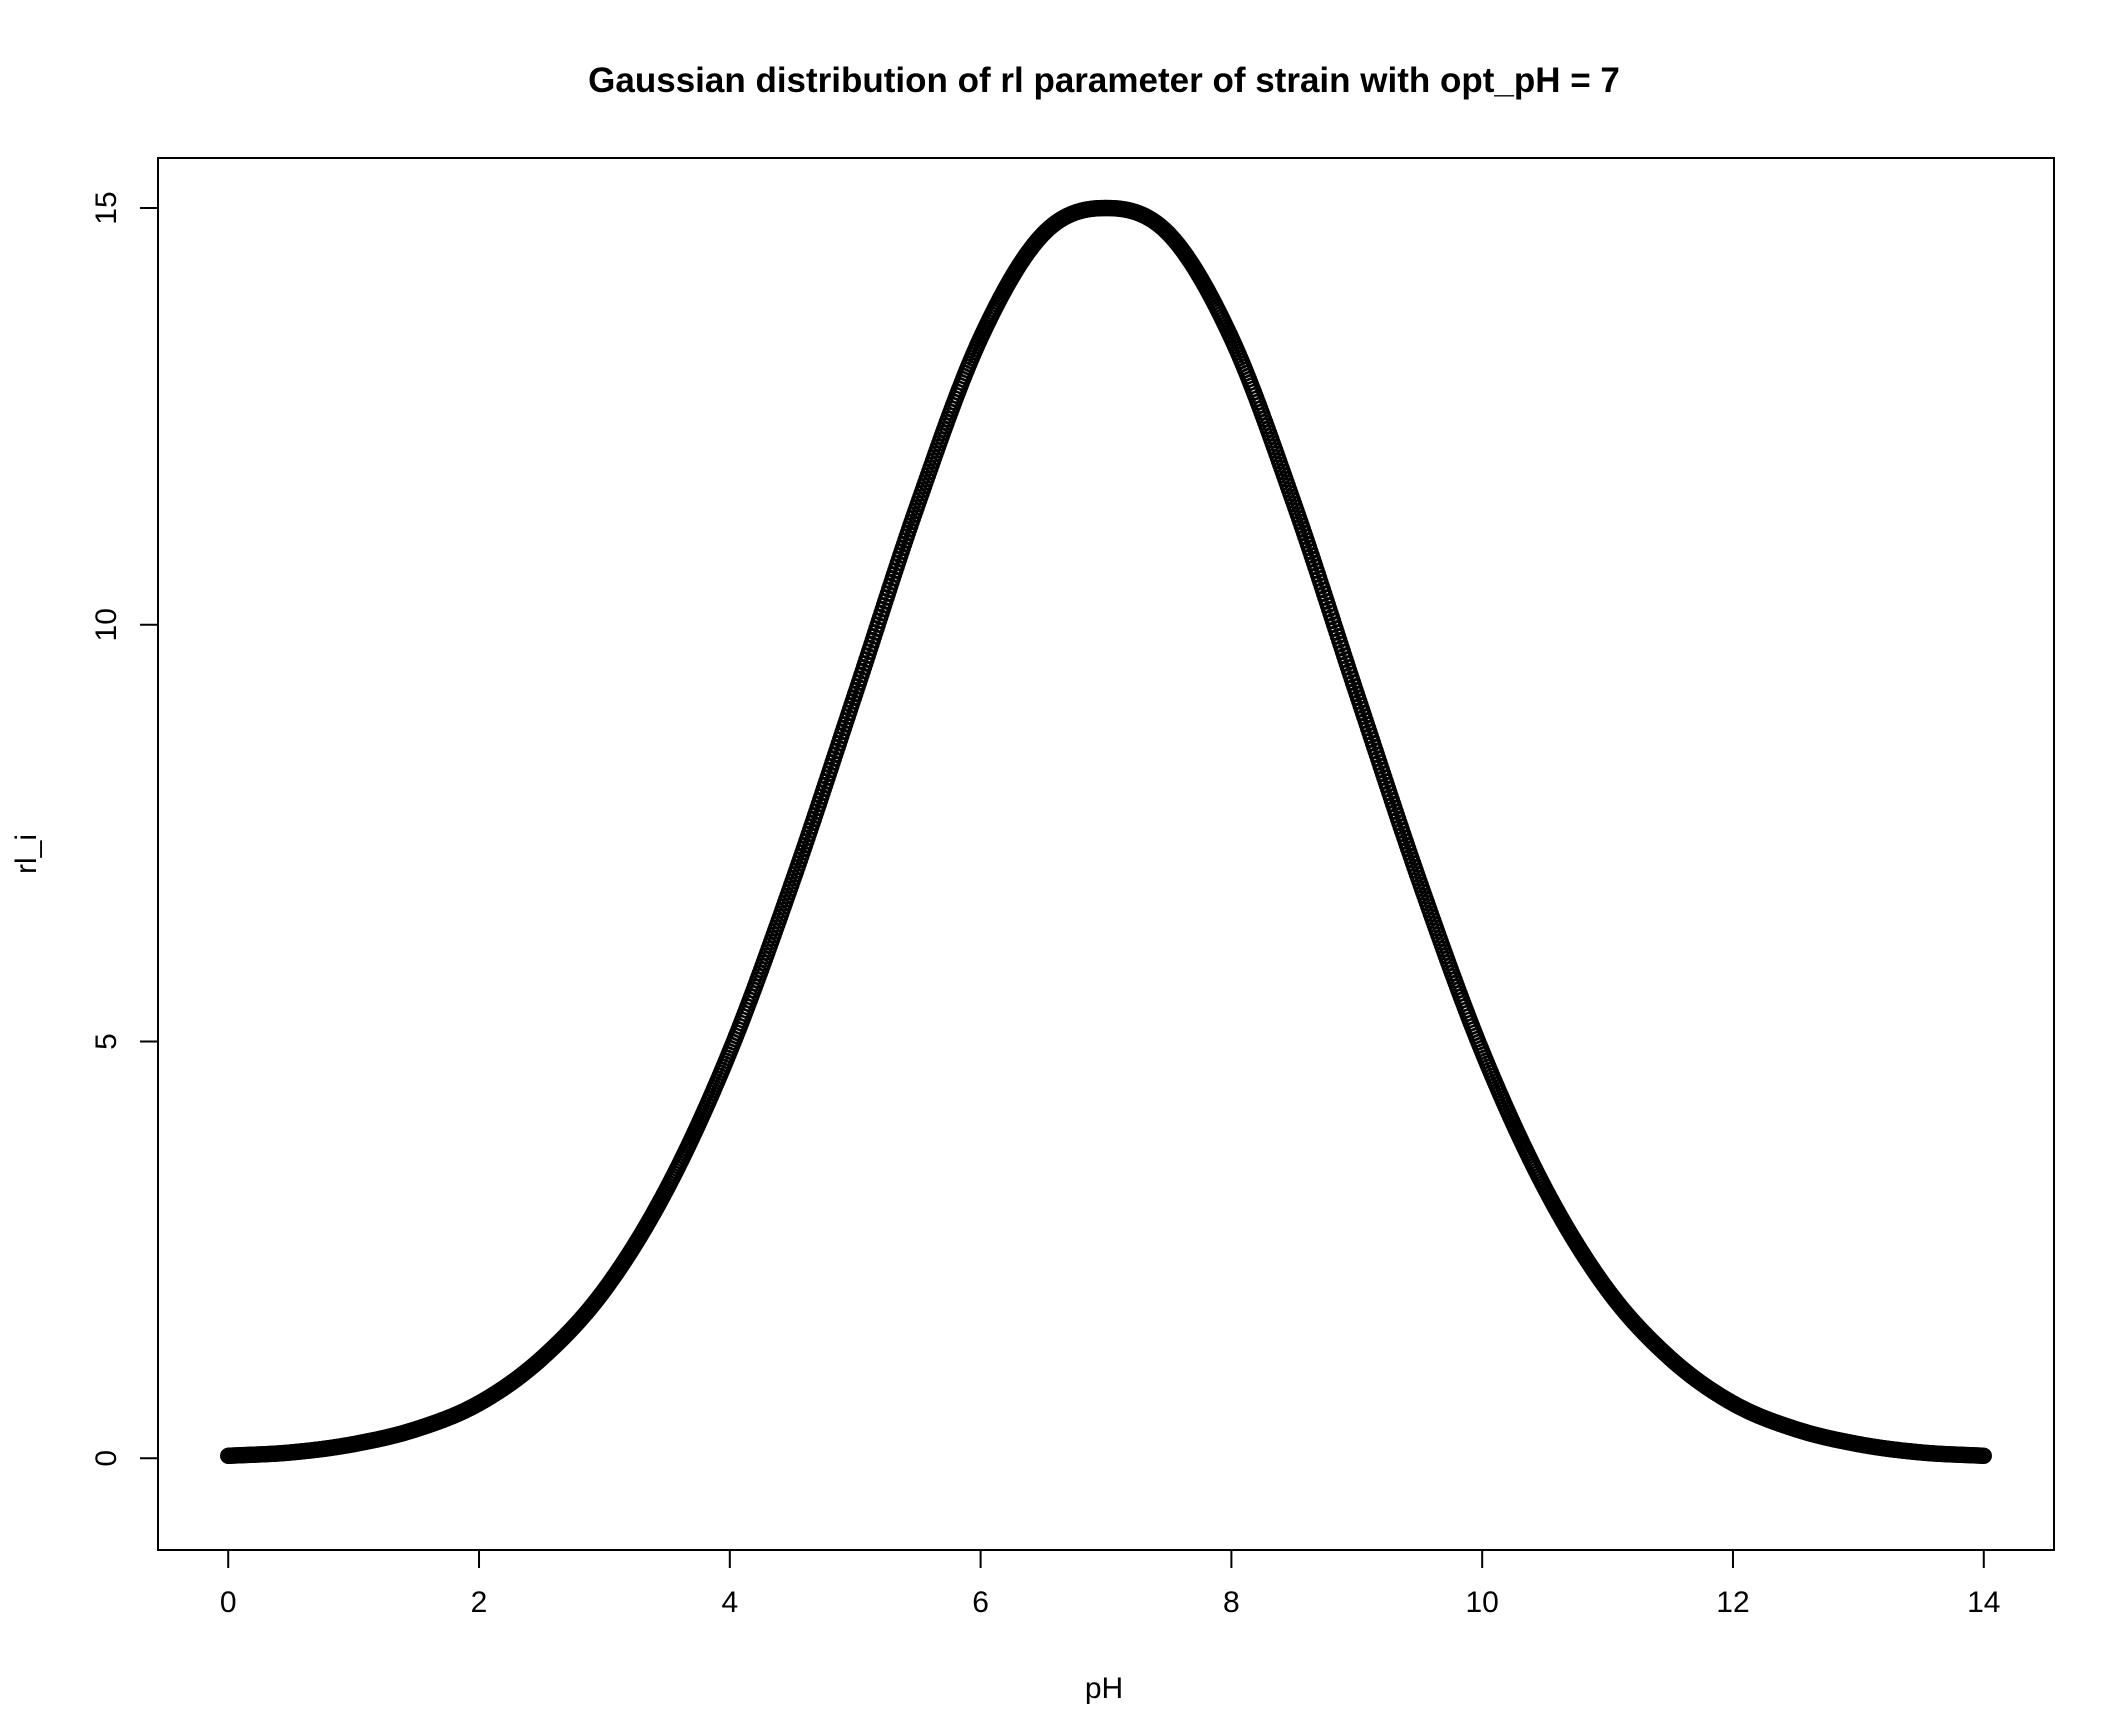 The width and height of the screenshot is (2112, 1728). What do you see at coordinates (1482, 1602) in the screenshot?
I see `x-tick-label: 10` at bounding box center [1482, 1602].